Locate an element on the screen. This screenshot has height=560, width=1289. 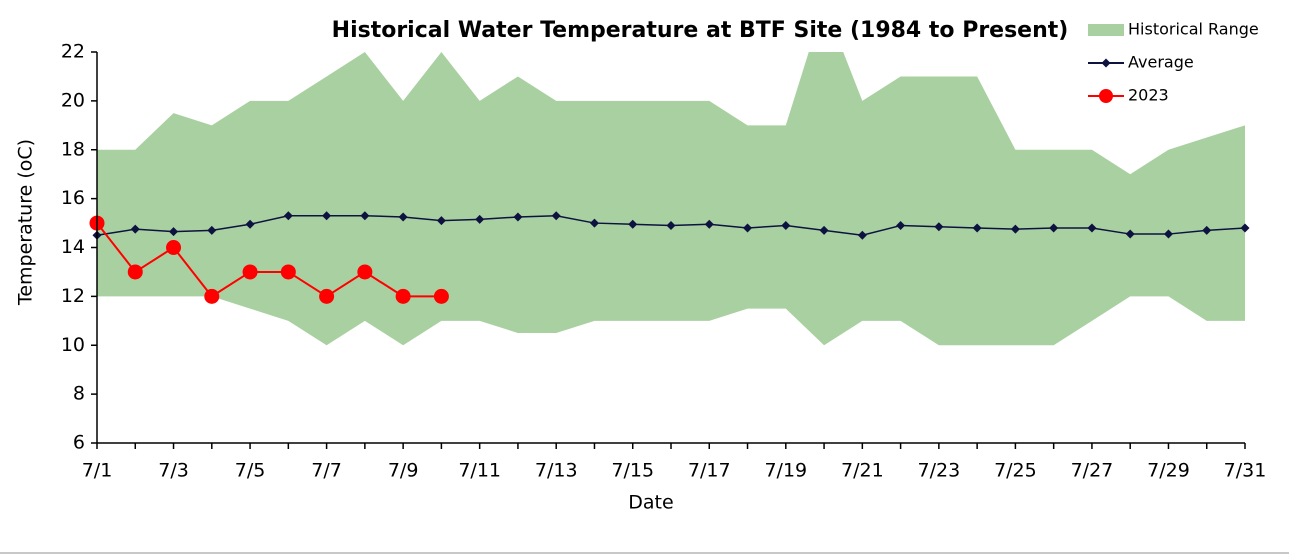
y-tick-label: 16 is located at coordinates (73, 198).